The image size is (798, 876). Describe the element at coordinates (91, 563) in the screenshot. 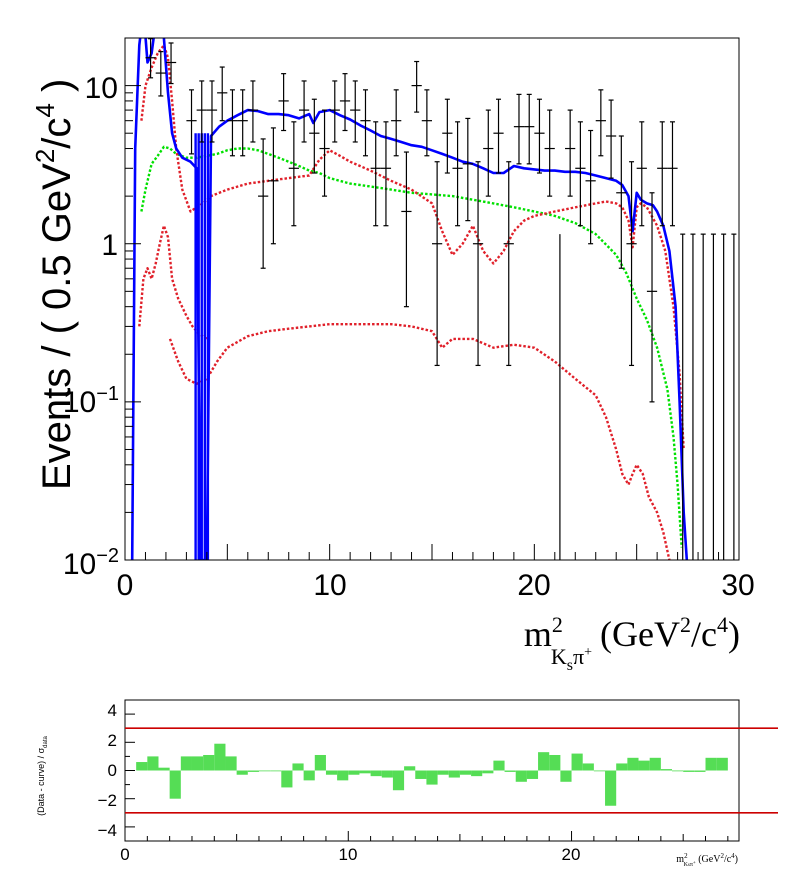

I see `main-y-tick-label: 10⁻²` at that location.